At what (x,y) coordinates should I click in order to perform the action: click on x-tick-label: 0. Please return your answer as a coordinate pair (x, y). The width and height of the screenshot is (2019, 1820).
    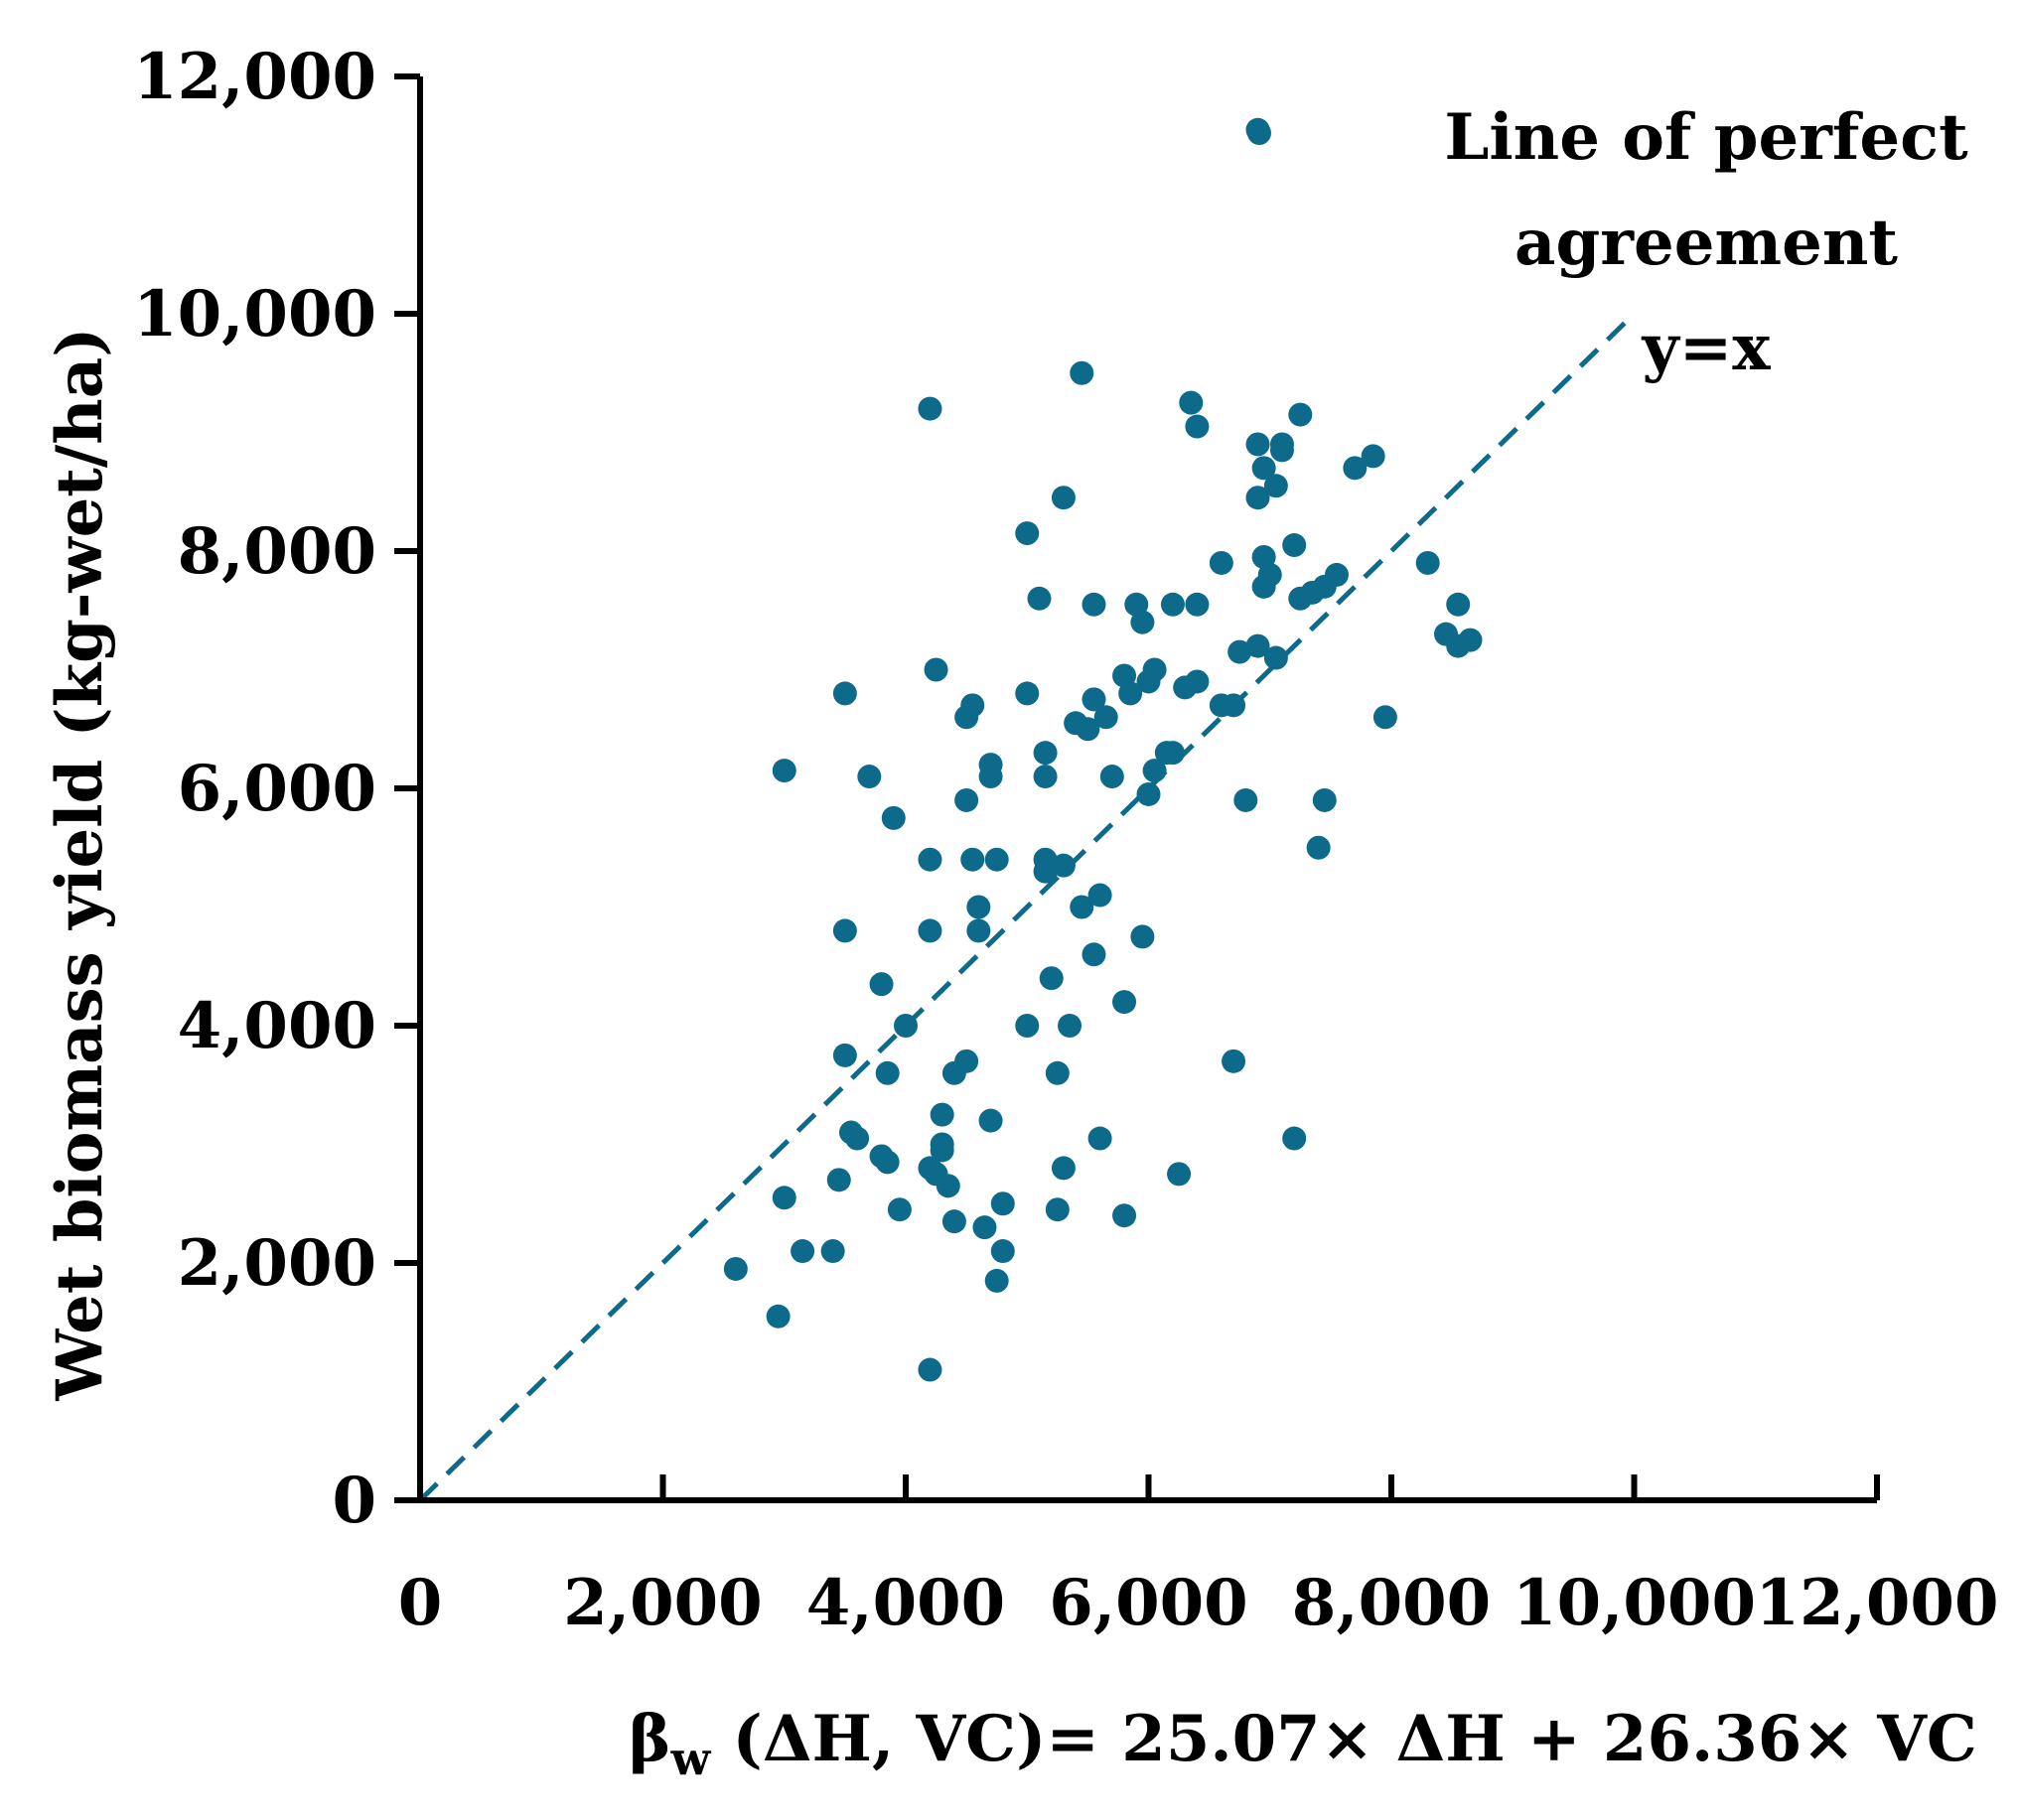
    Looking at the image, I should click on (420, 1603).